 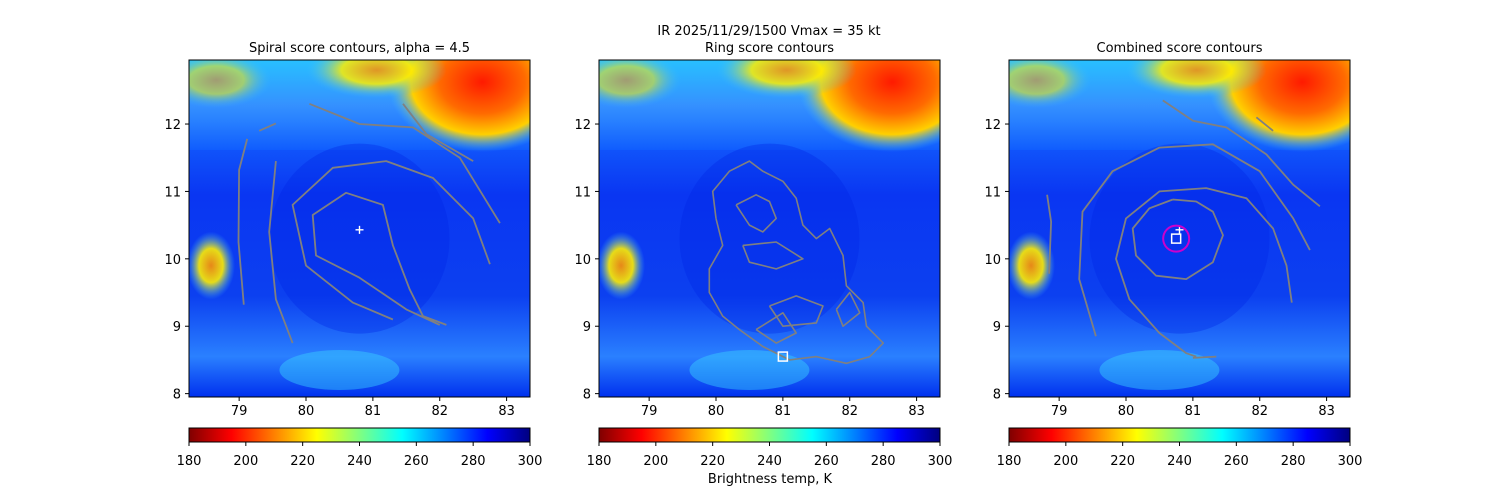 What do you see at coordinates (1180, 48) in the screenshot?
I see `panel-title: Combined score contours` at bounding box center [1180, 48].